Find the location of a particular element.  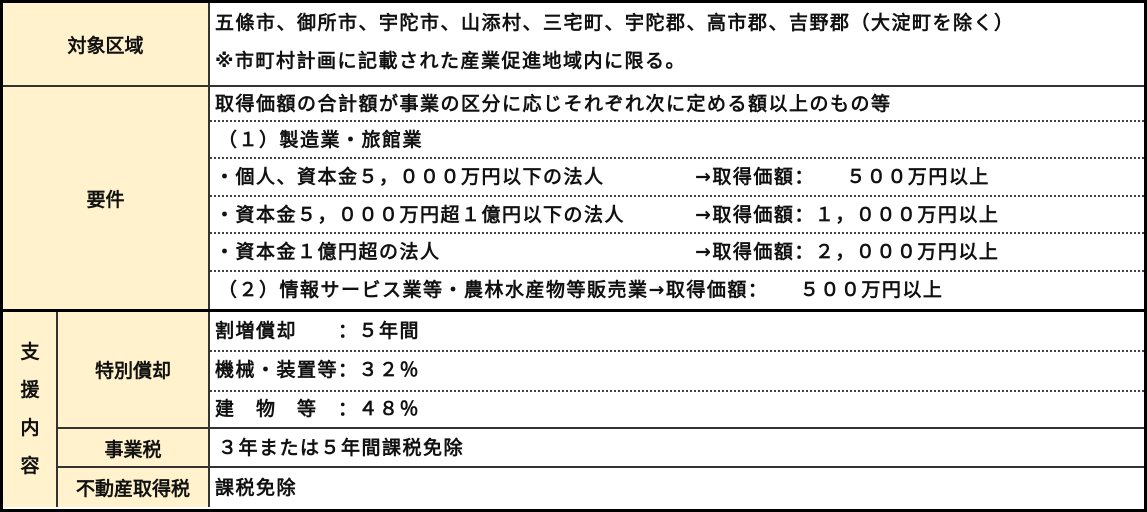

real-estate-tax-header: 不動産取得税 is located at coordinates (133, 487).